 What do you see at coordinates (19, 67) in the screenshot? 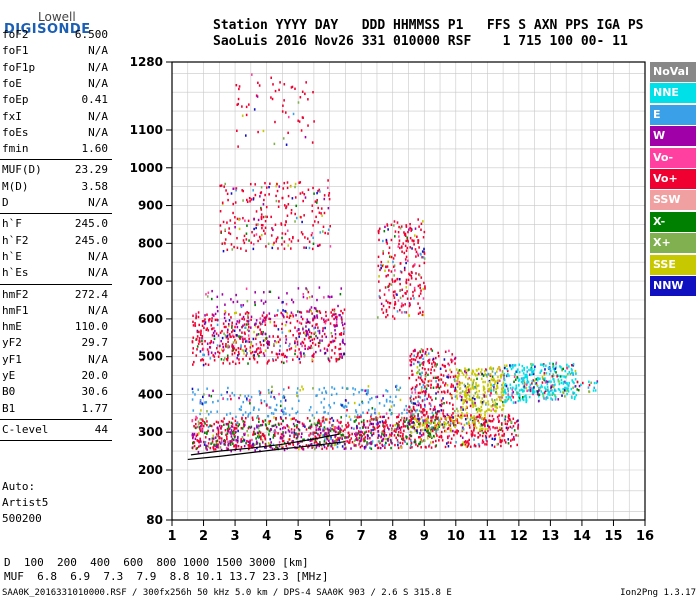
I see `param-name: foF1p` at bounding box center [19, 67].